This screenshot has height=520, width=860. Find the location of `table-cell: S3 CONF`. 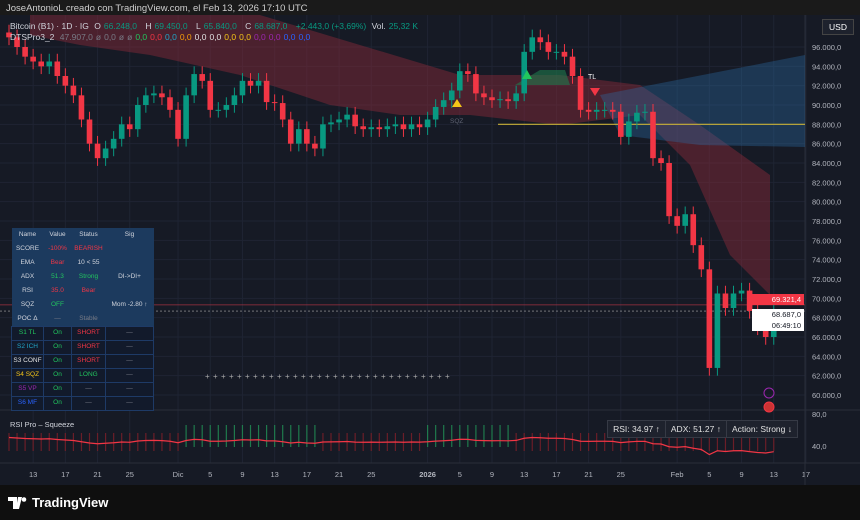

table-cell: S3 CONF is located at coordinates (27, 361).